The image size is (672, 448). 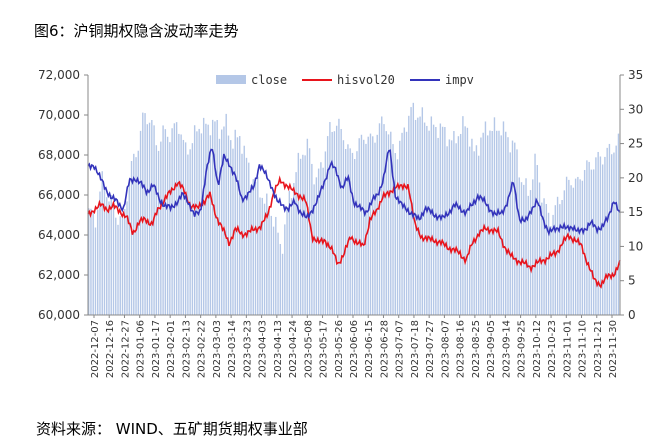 What do you see at coordinates (635, 75) in the screenshot?
I see `right-axis-tick-label: 35` at bounding box center [635, 75].